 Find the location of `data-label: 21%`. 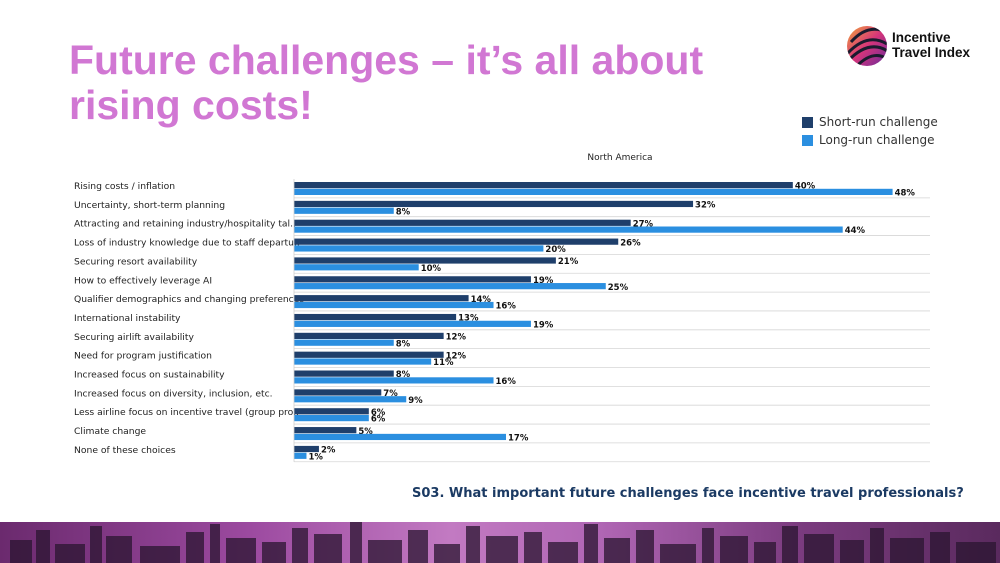

data-label: 21% is located at coordinates (568, 262).